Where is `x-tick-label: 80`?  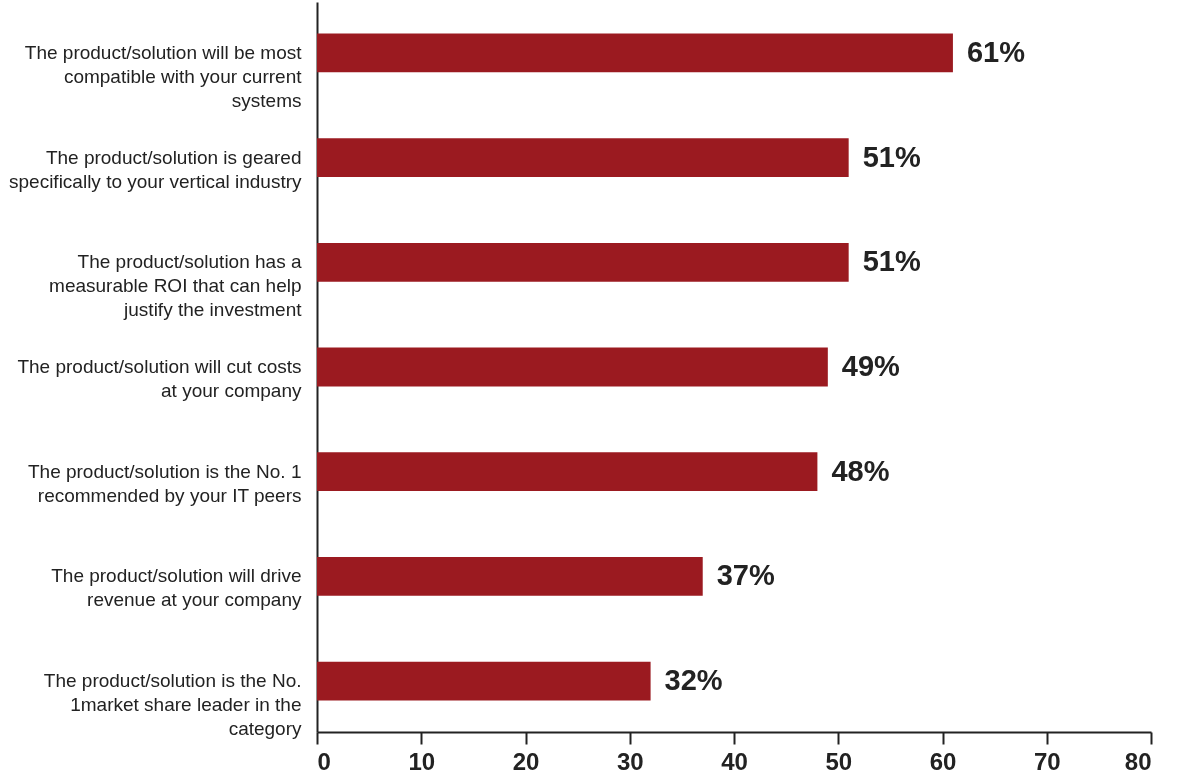
x-tick-label: 80 is located at coordinates (1138, 761).